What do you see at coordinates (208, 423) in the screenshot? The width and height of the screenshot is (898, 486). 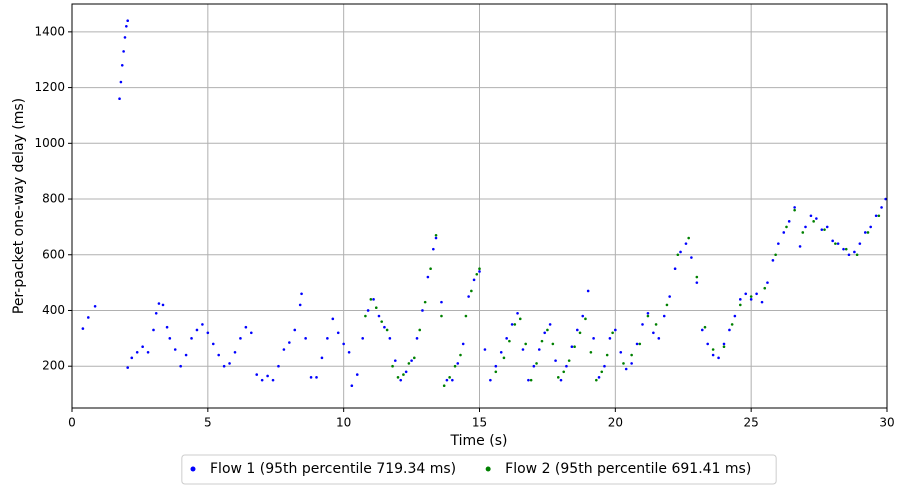 I see `x-tick-label: 5` at bounding box center [208, 423].